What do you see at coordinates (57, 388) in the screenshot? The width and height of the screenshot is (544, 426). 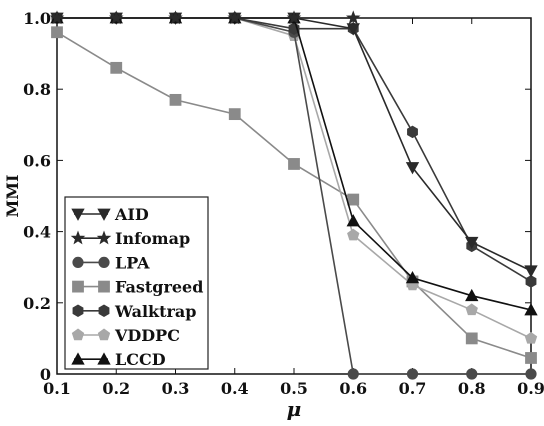 I see `x-tick-label: 0.1` at bounding box center [57, 388].